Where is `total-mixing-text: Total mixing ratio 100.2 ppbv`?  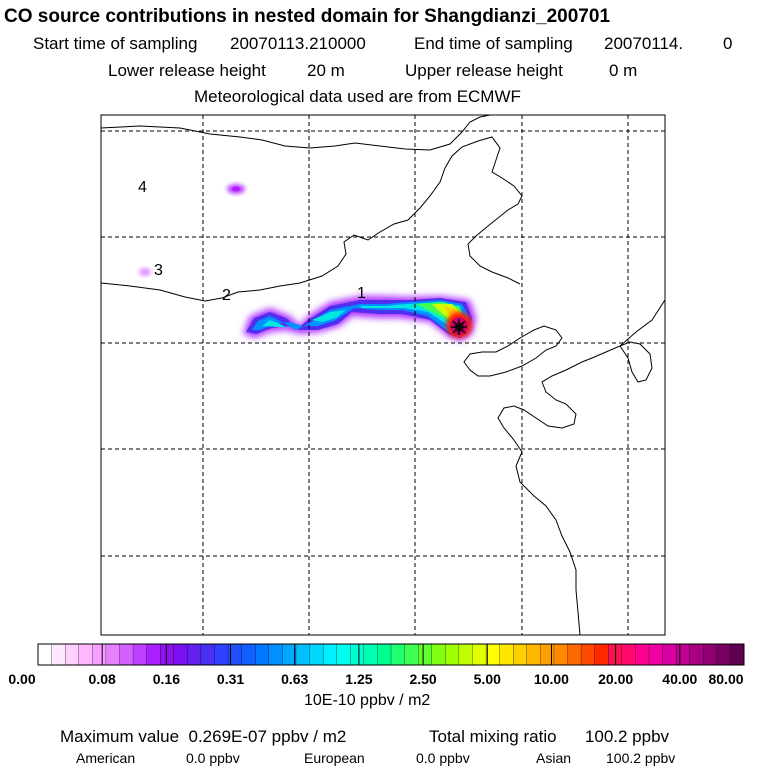 total-mixing-text: Total mixing ratio 100.2 ppbv is located at coordinates (549, 737).